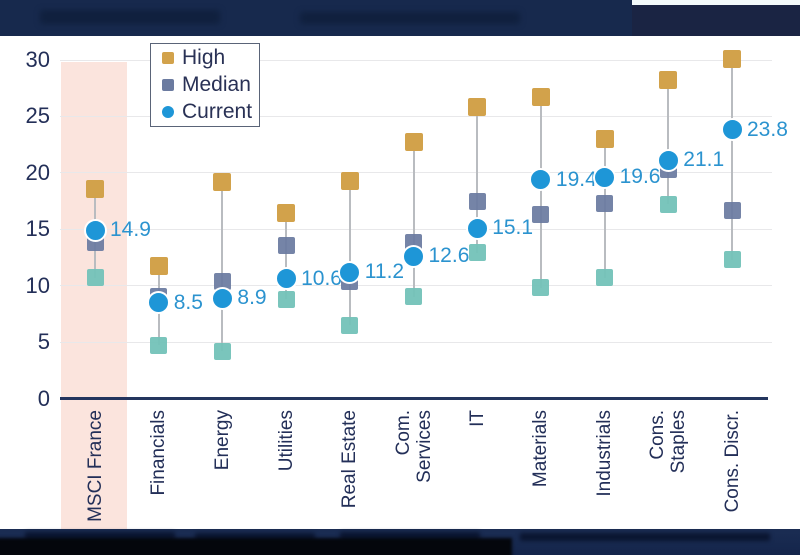  Describe the element at coordinates (414, 398) in the screenshot. I see `x-axis-line` at that location.